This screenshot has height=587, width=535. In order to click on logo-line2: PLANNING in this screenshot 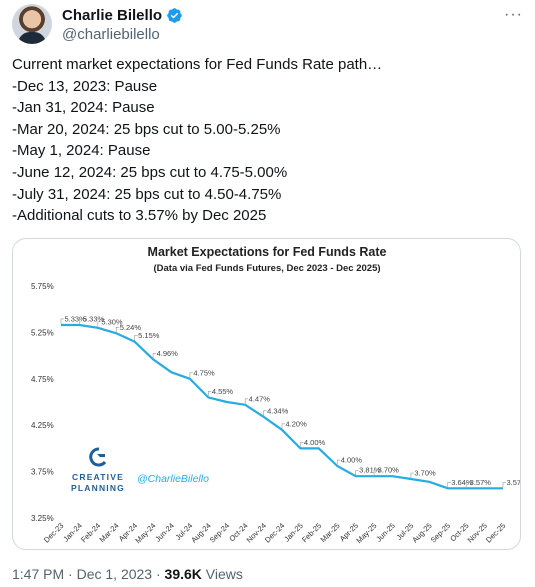, I will do `click(98, 488)`.